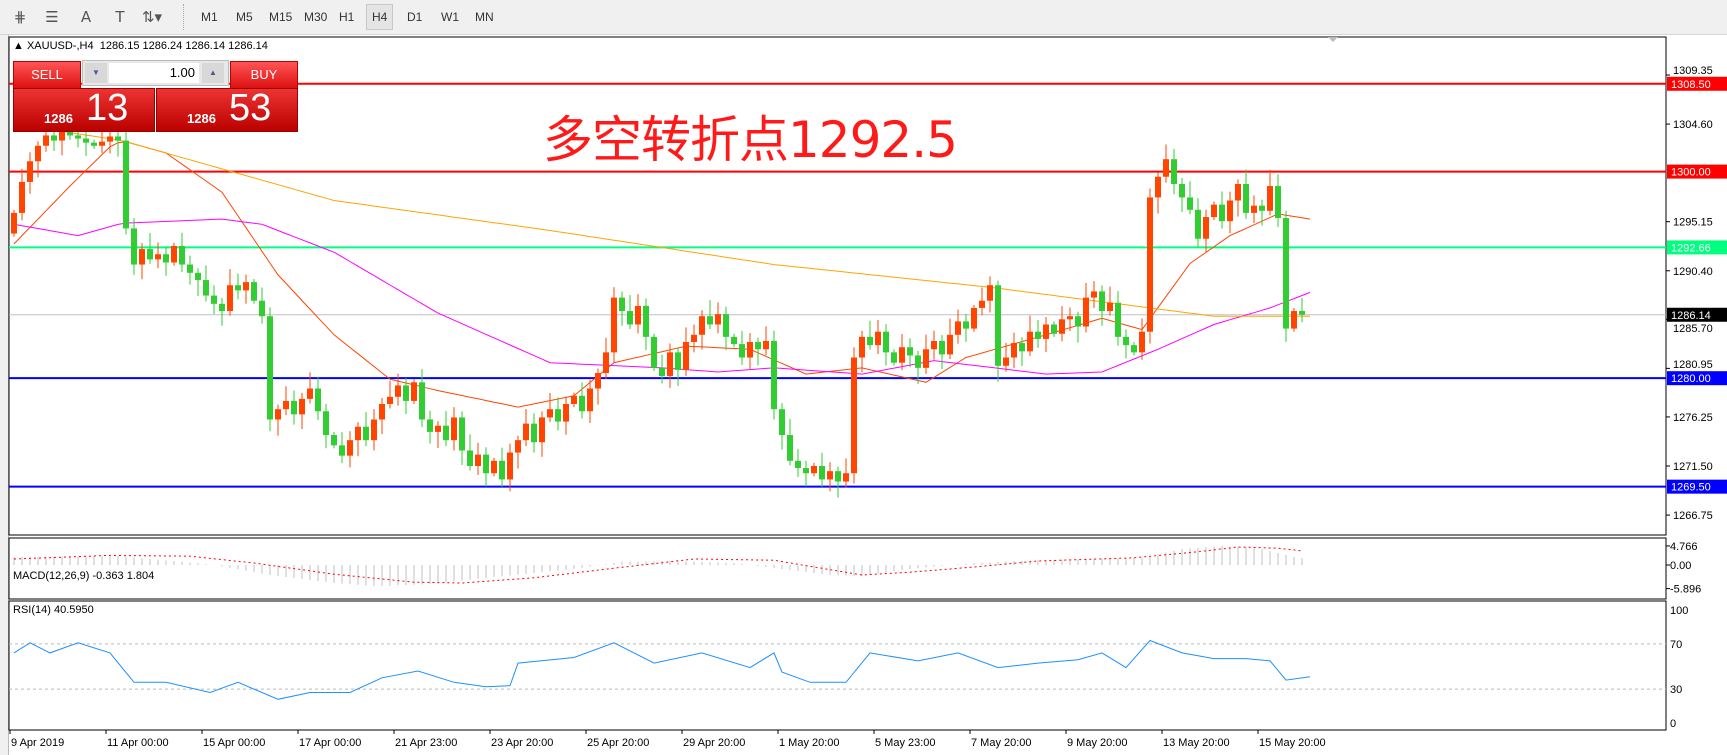  I want to click on timeframe-m5: M5, so click(244, 17).